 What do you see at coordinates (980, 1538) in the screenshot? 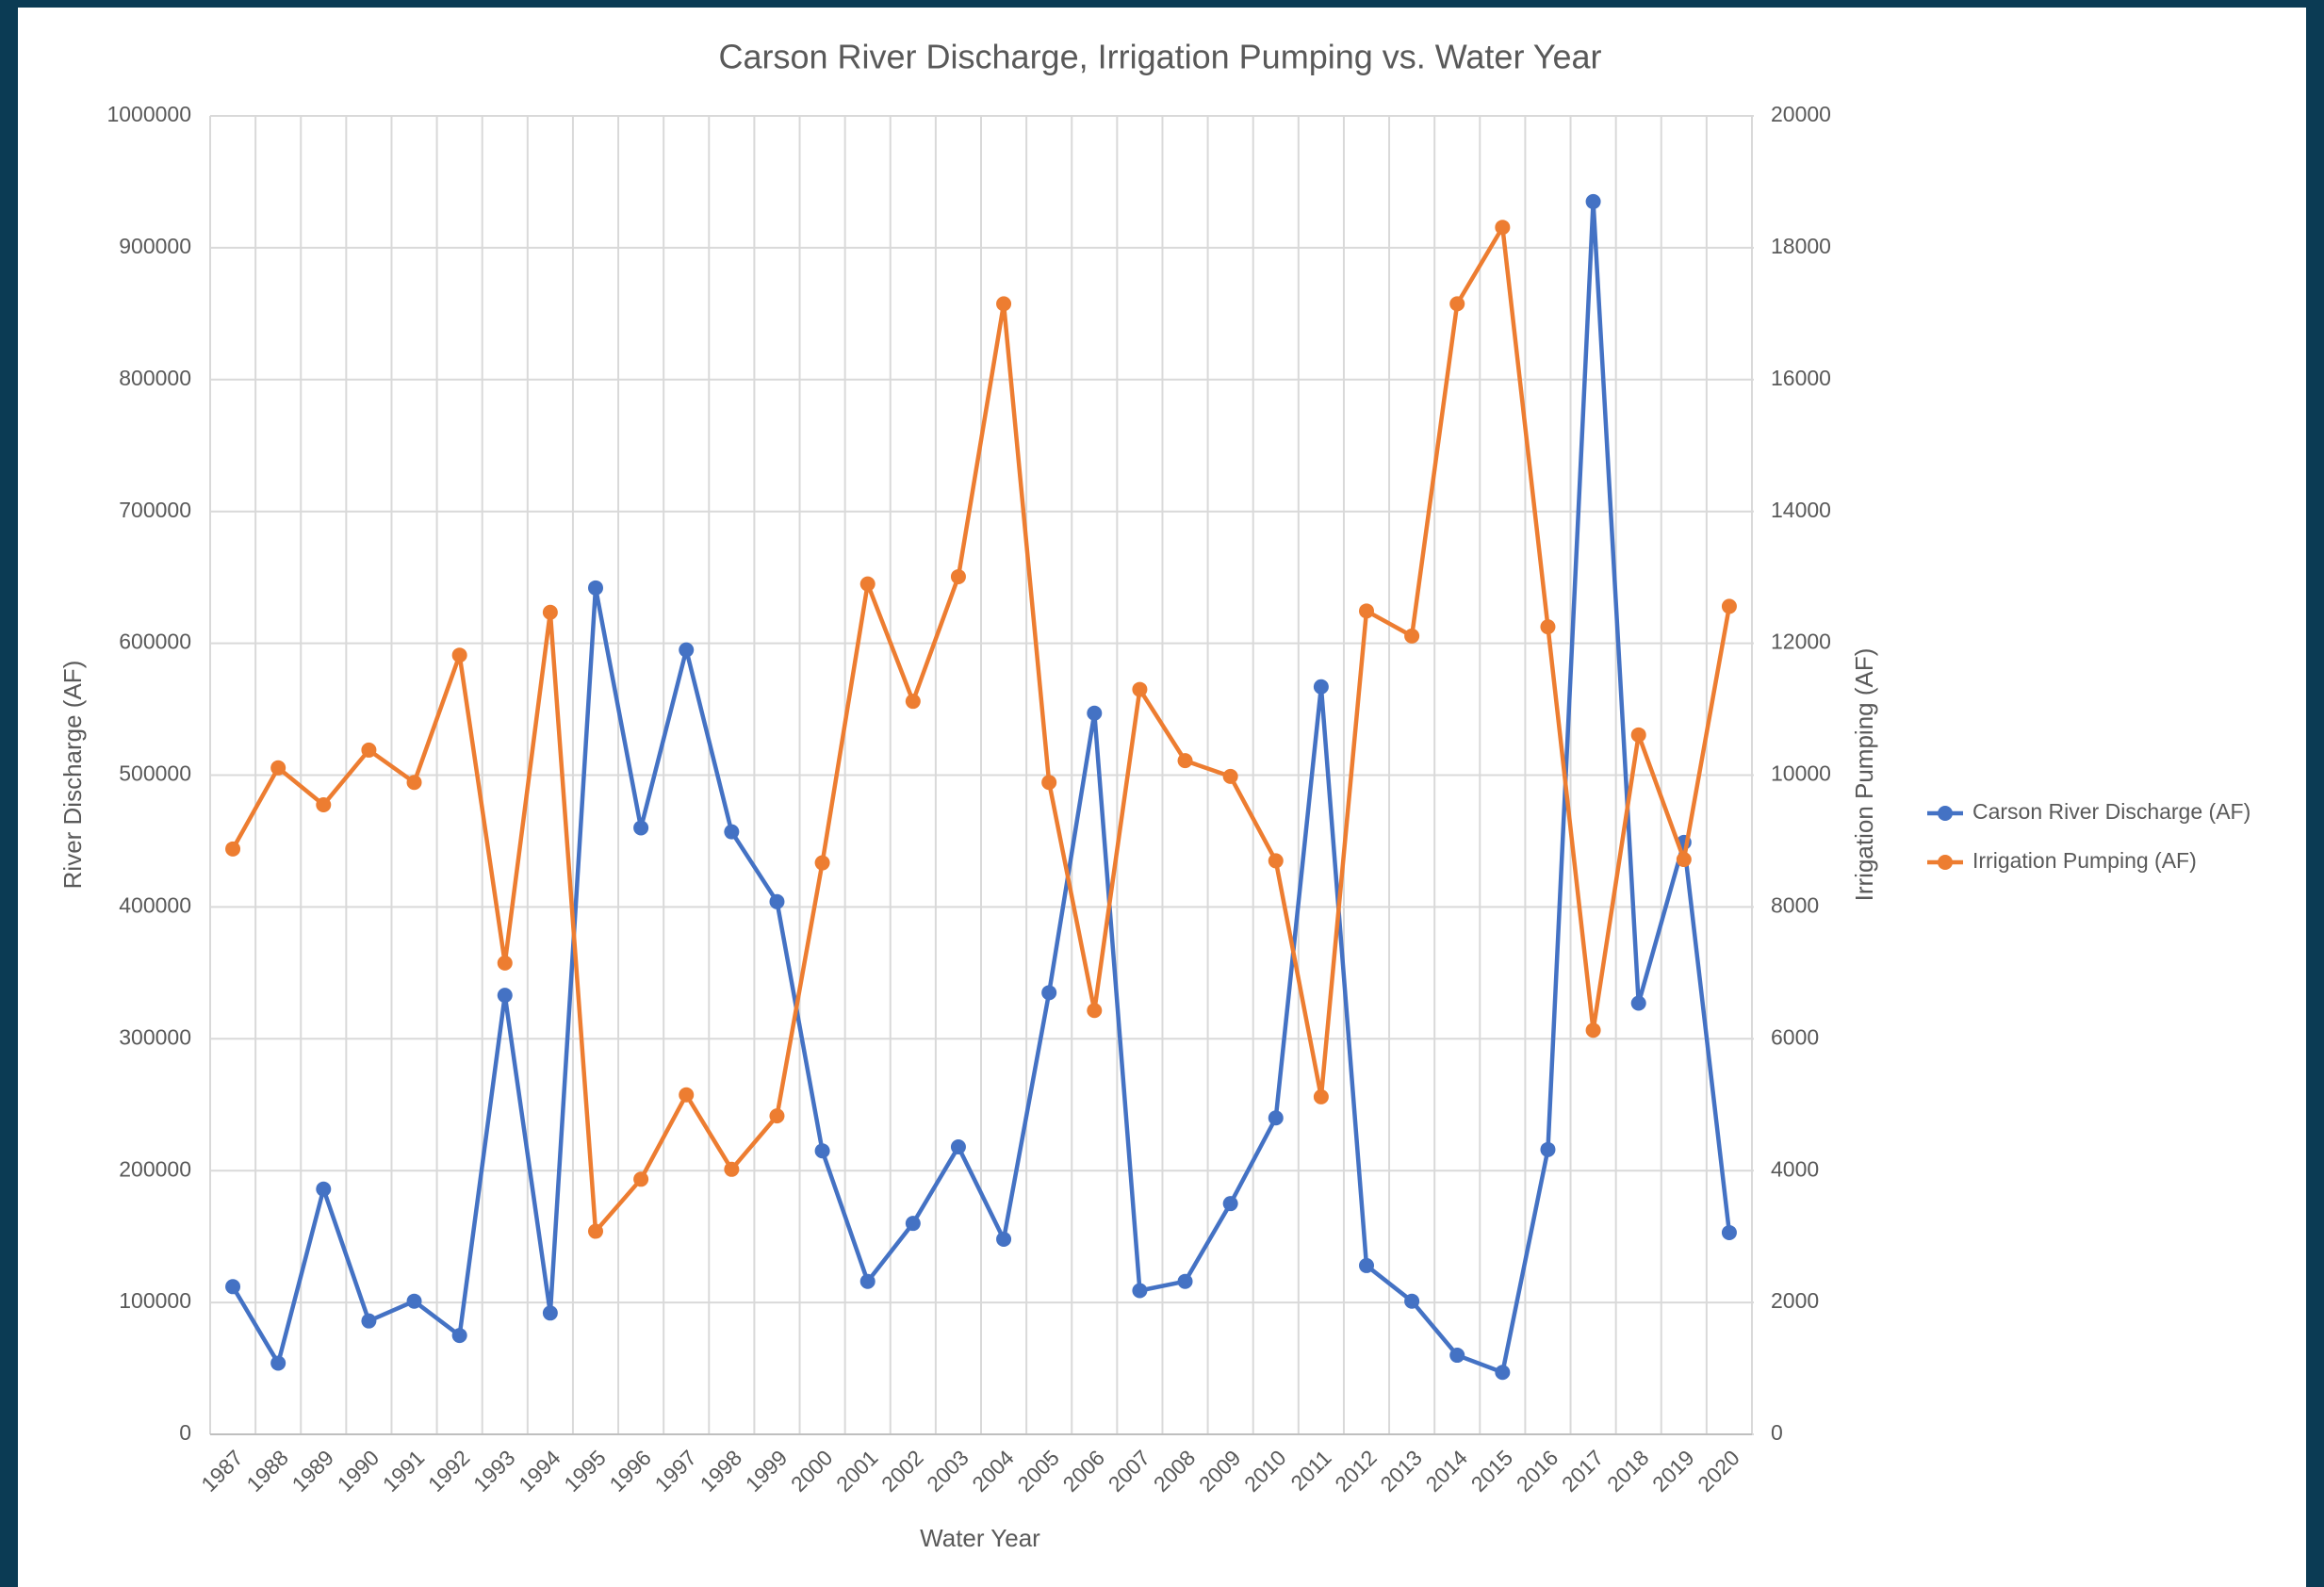
I see `x-axis-label: Water Year` at bounding box center [980, 1538].